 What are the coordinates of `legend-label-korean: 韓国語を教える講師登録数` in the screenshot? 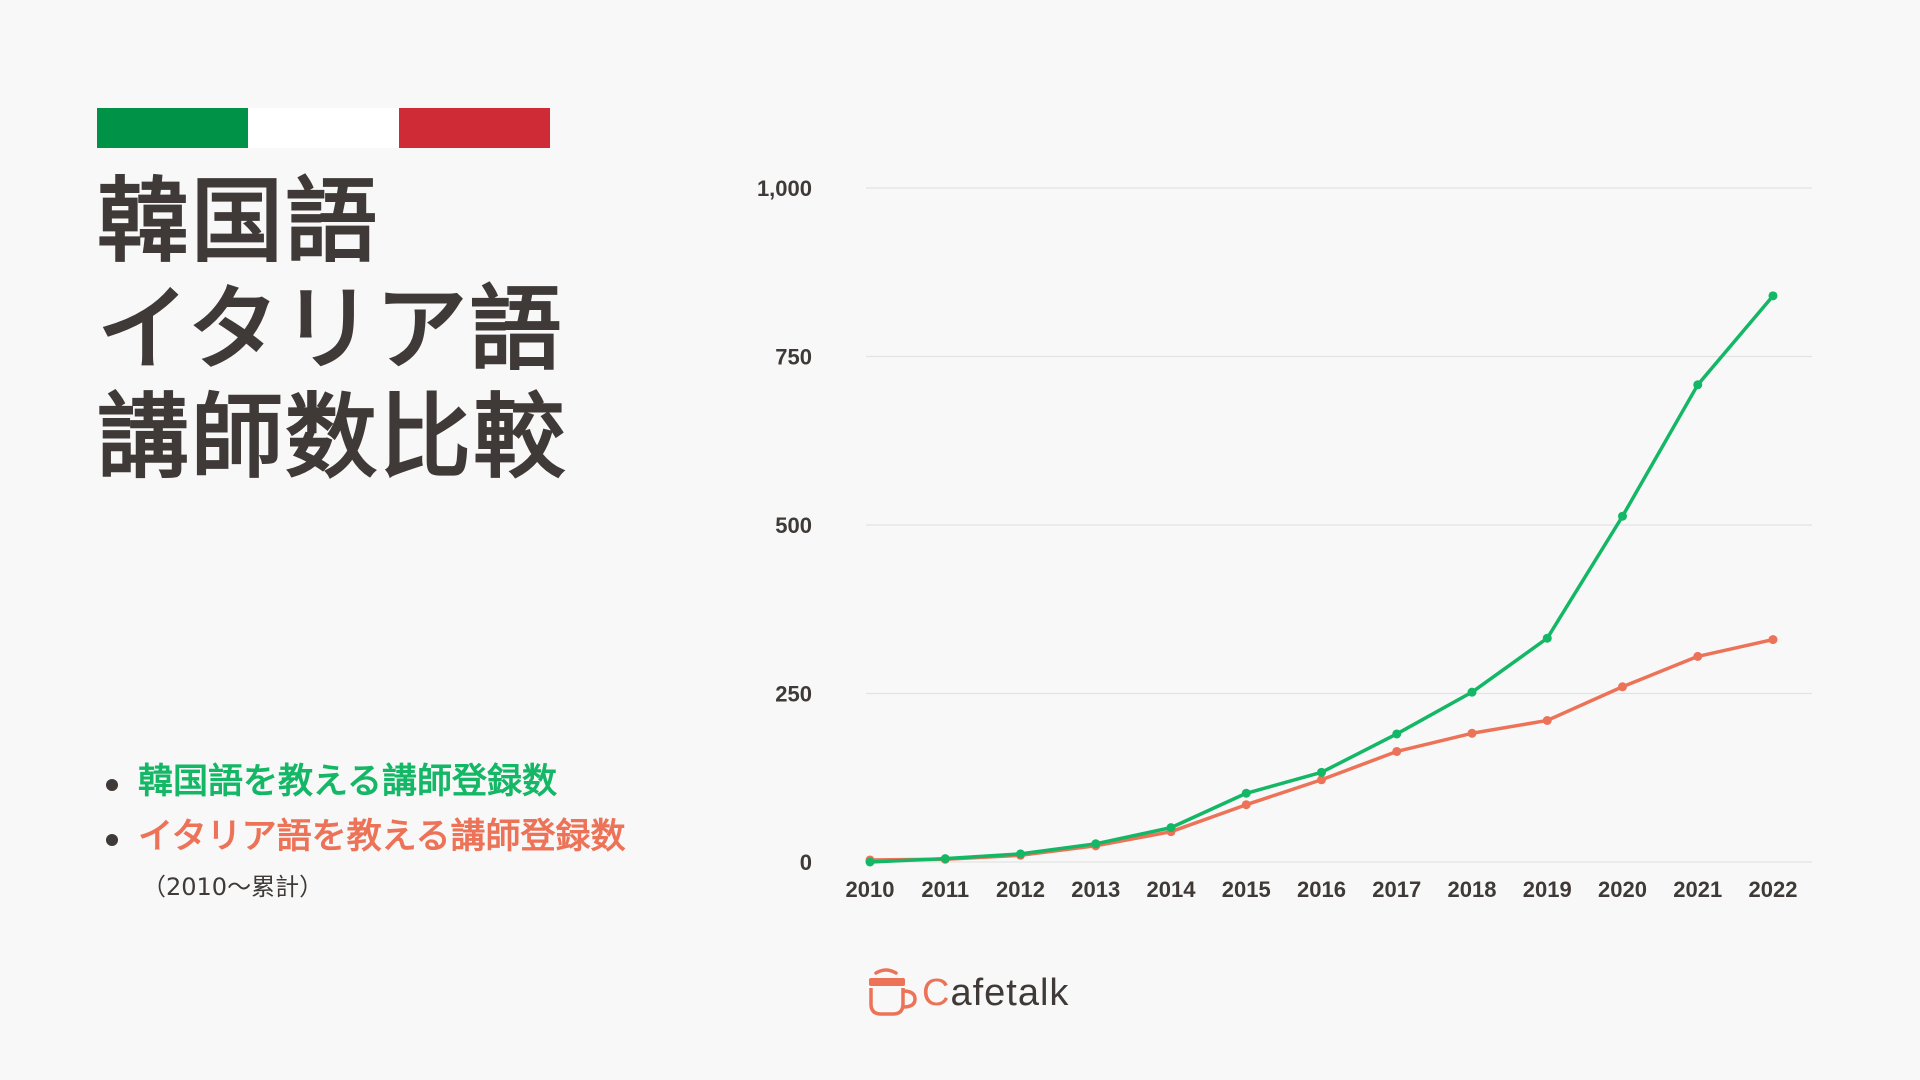 It's located at (347, 782).